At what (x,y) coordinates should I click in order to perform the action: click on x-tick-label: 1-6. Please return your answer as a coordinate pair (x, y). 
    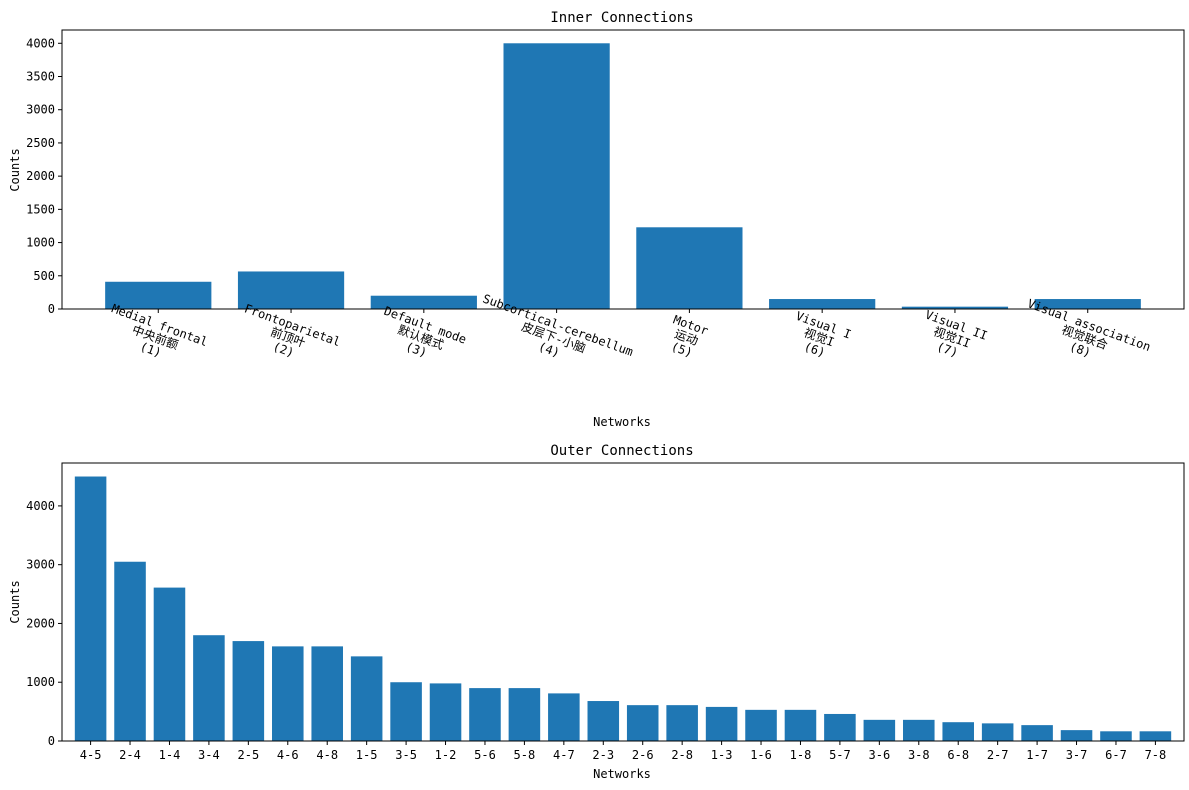
    Looking at the image, I should click on (761, 755).